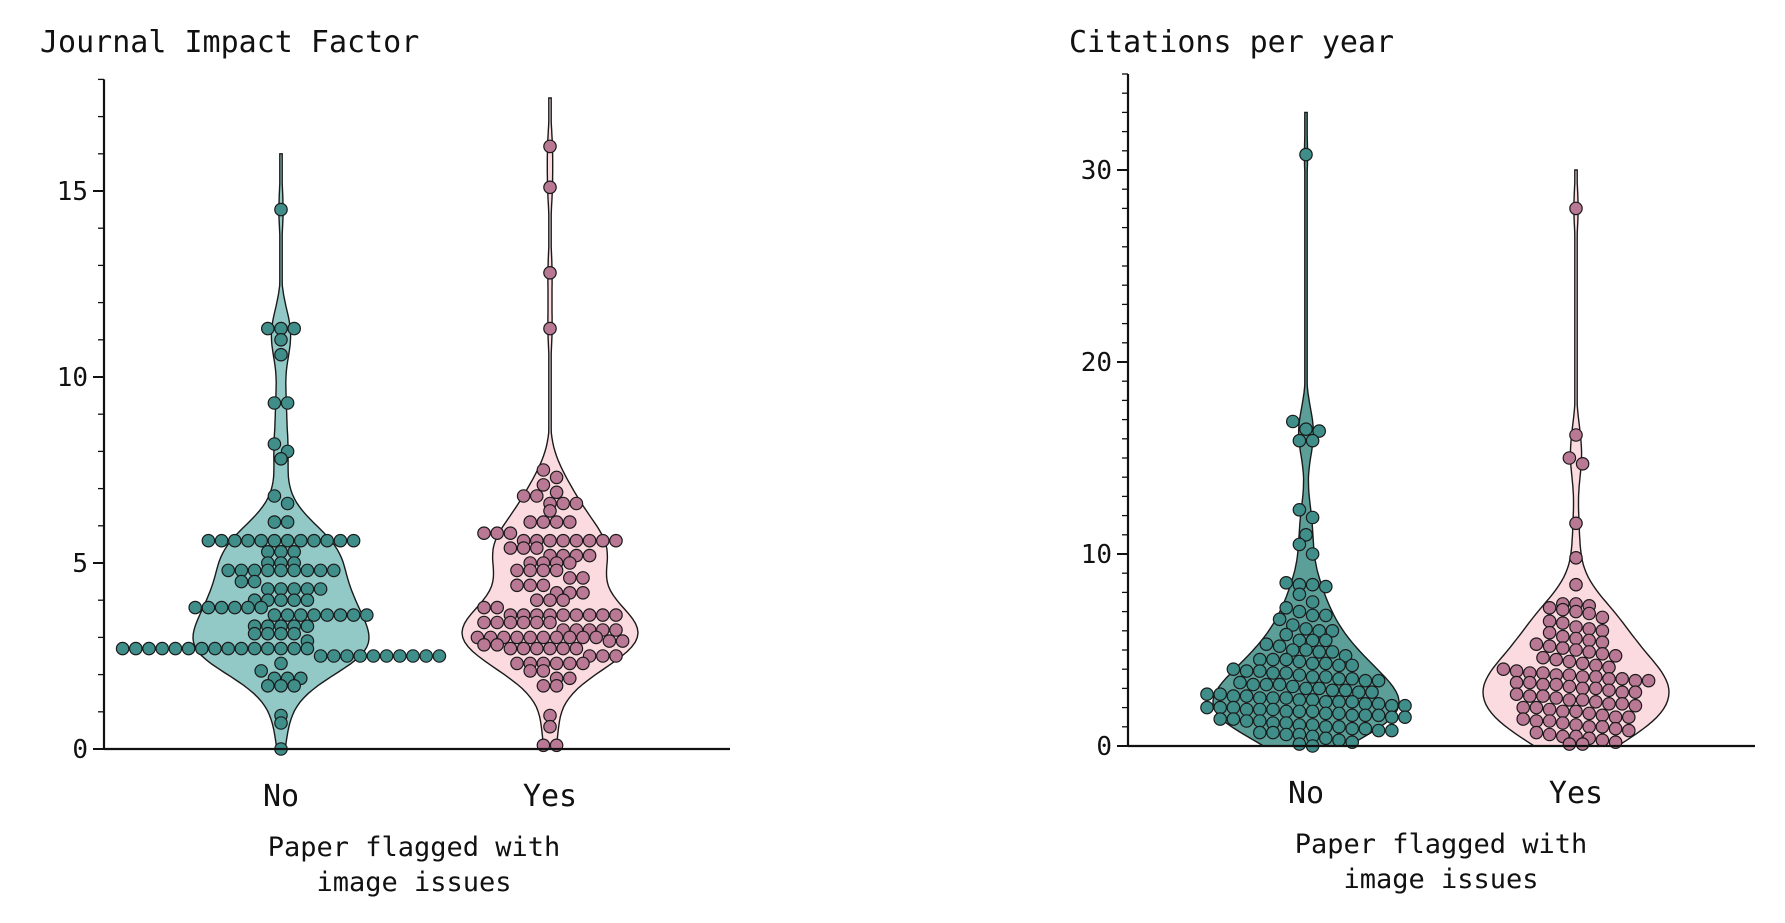 Image resolution: width=1785 pixels, height=923 pixels. I want to click on x-category-label-no: No, so click(281, 796).